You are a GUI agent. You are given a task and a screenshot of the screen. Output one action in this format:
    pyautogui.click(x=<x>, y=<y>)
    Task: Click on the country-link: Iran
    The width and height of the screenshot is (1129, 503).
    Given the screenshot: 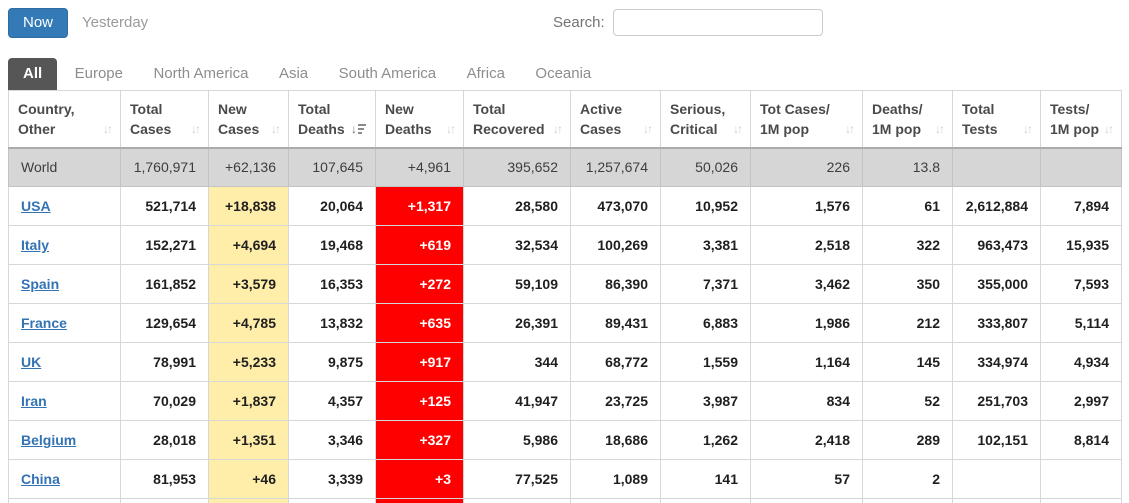 What is the action you would take?
    pyautogui.click(x=34, y=401)
    